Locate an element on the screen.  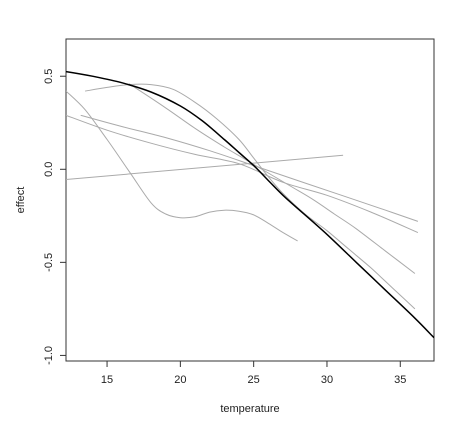
x-tick-label: 25 is located at coordinates (254, 380).